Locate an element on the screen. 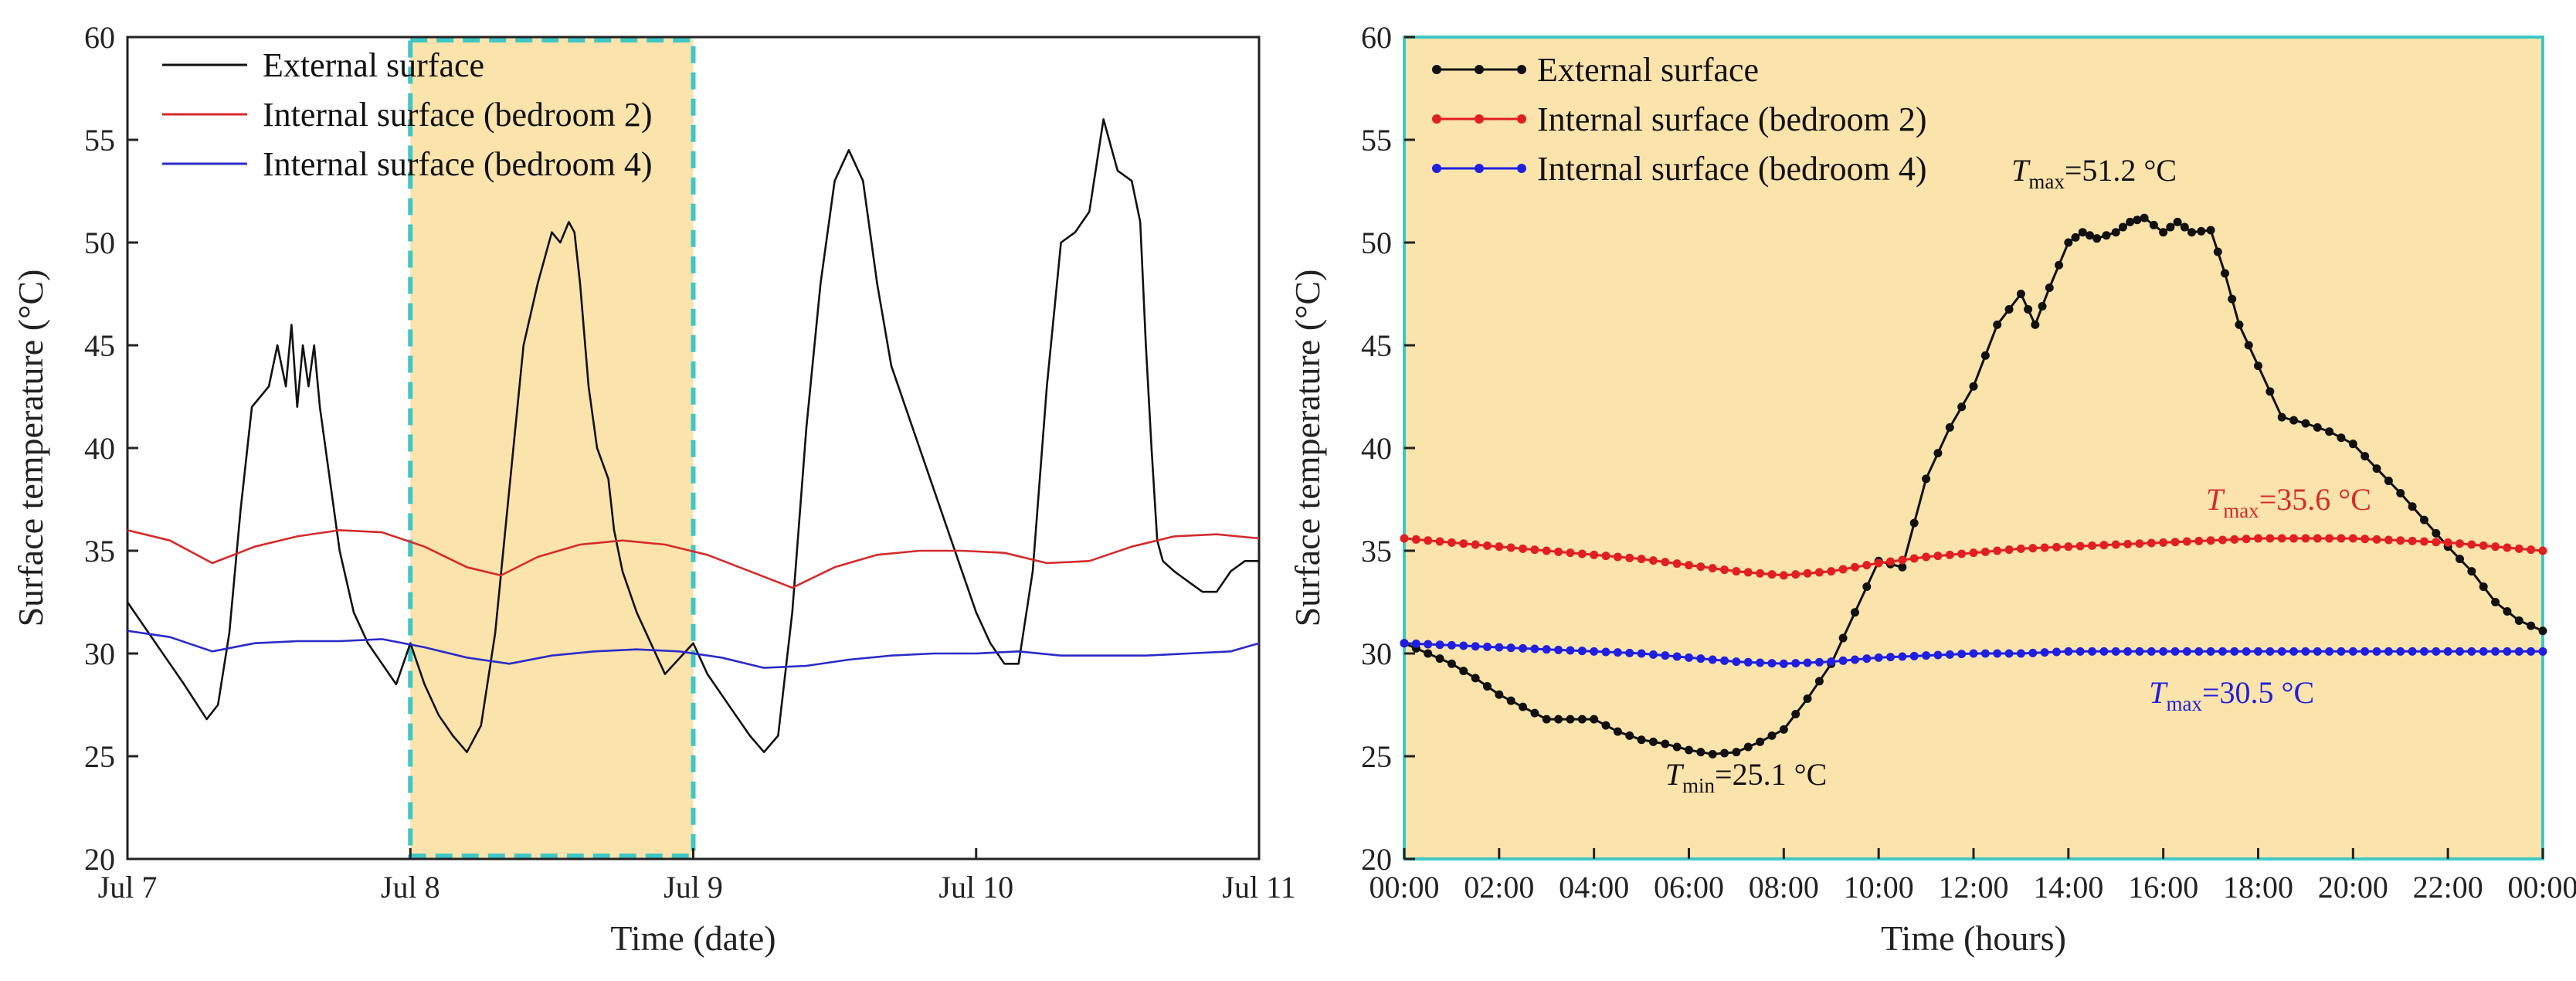  legend-label-2: Internal surface (bedroom 2) is located at coordinates (1732, 119).